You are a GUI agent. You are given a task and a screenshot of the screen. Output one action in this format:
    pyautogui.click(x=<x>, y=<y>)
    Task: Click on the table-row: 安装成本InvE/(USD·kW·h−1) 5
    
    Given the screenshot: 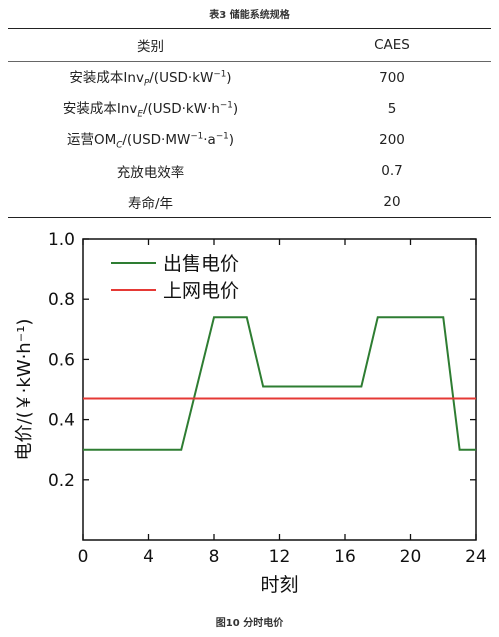 What is the action you would take?
    pyautogui.click(x=249, y=108)
    